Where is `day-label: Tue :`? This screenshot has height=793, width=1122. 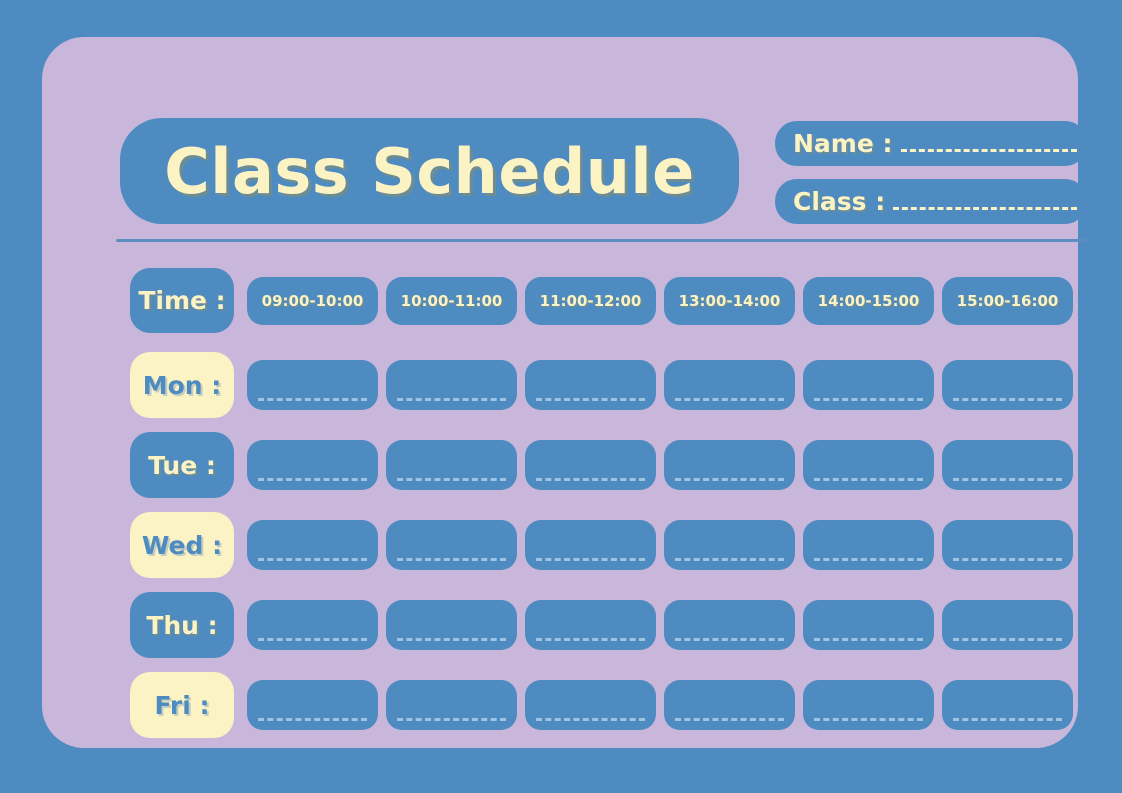 day-label: Tue : is located at coordinates (182, 465).